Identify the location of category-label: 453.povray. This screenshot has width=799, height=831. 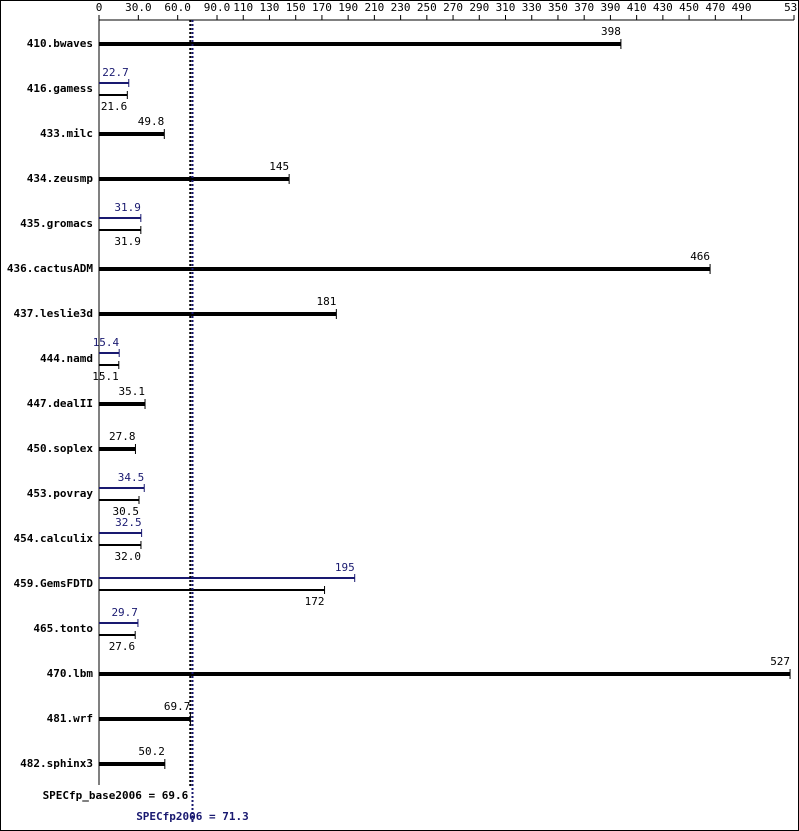
(60, 493).